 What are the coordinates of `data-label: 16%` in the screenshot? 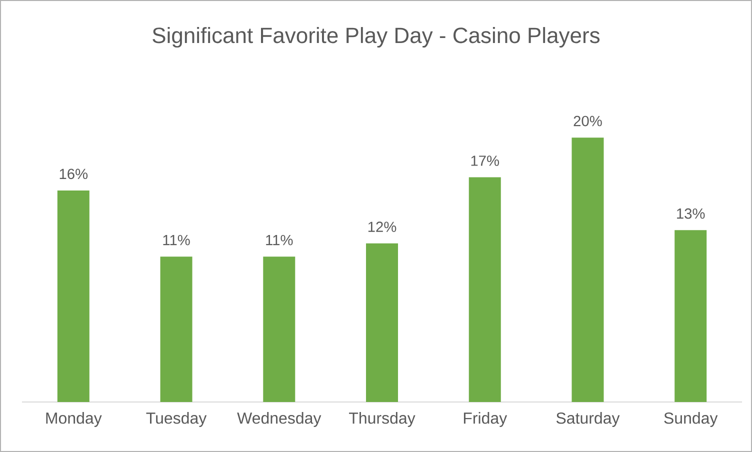 It's located at (74, 174).